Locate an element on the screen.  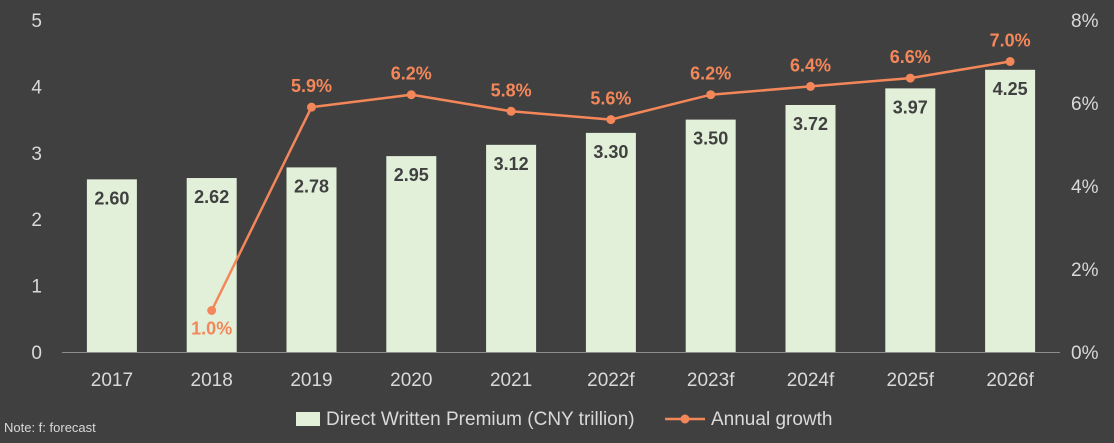
x-tick-label: 2022f is located at coordinates (611, 380).